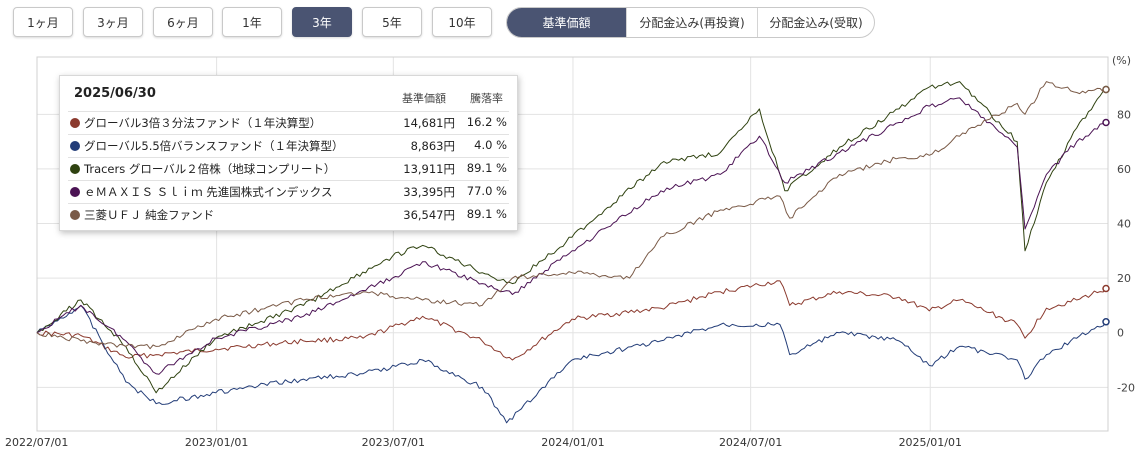  What do you see at coordinates (322, 22) in the screenshot?
I see `period-button-3y: 3年` at bounding box center [322, 22].